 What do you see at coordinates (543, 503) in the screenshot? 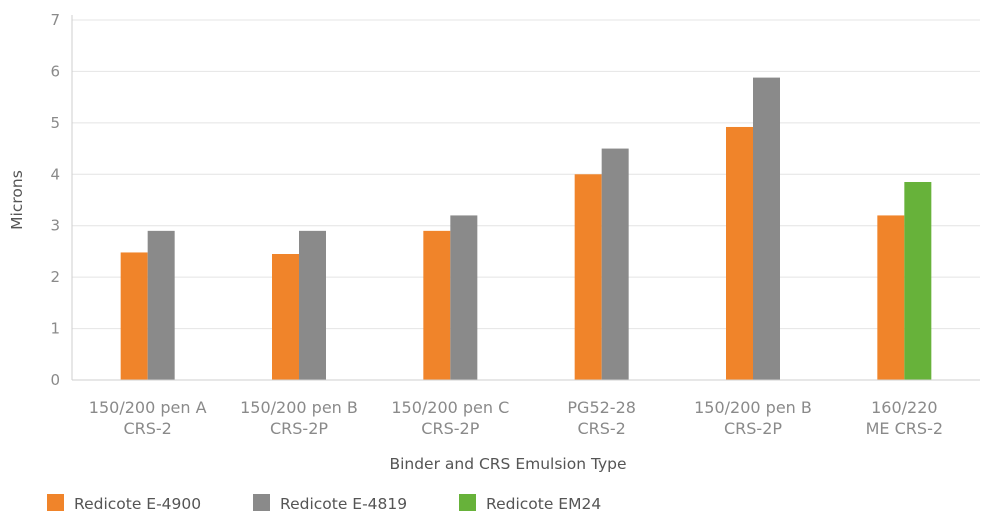
I see `legend-label: Redicote EM24` at bounding box center [543, 503].